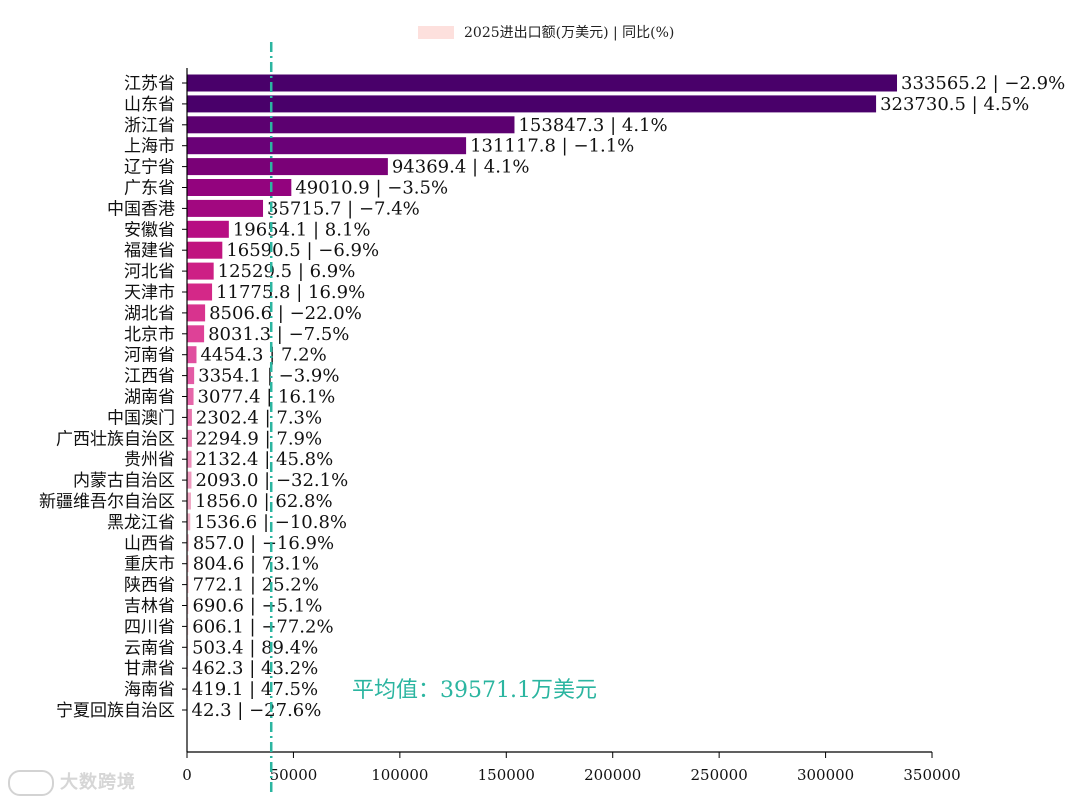  I want to click on data-label: 462.3 | 43.2%, so click(255, 668).